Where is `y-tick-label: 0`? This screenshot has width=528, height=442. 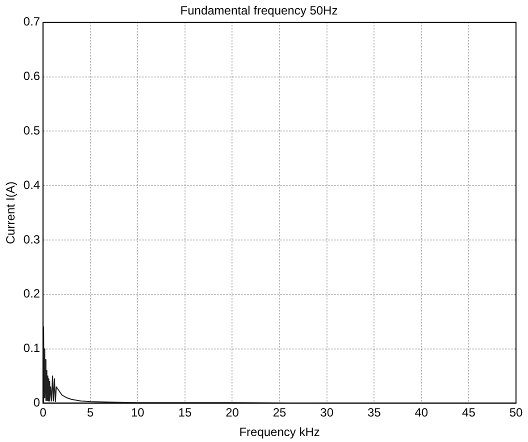 y-tick-label: 0 is located at coordinates (36, 403).